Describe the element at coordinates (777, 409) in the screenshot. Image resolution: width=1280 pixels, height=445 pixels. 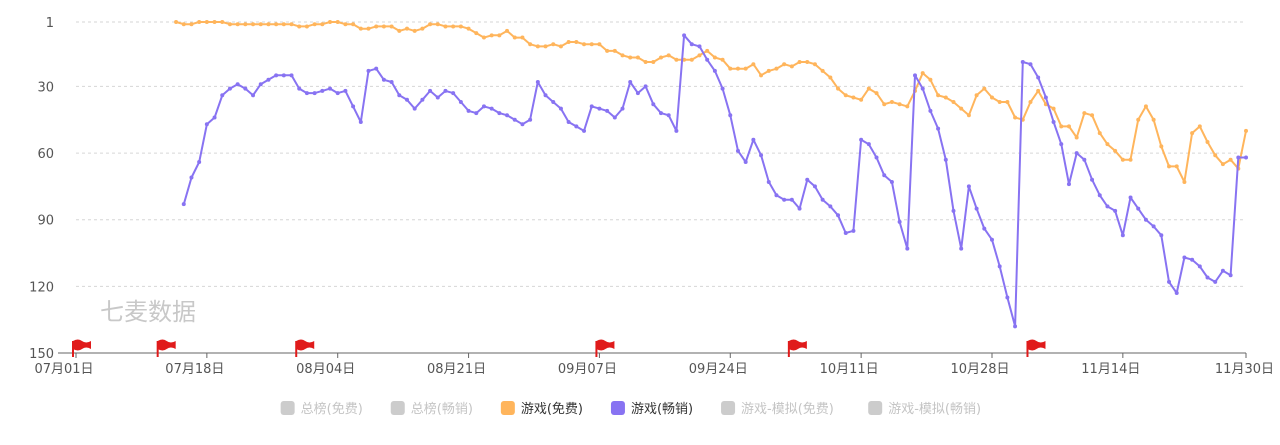
I see `legend-item: 游戏-模拟(免费)` at that location.